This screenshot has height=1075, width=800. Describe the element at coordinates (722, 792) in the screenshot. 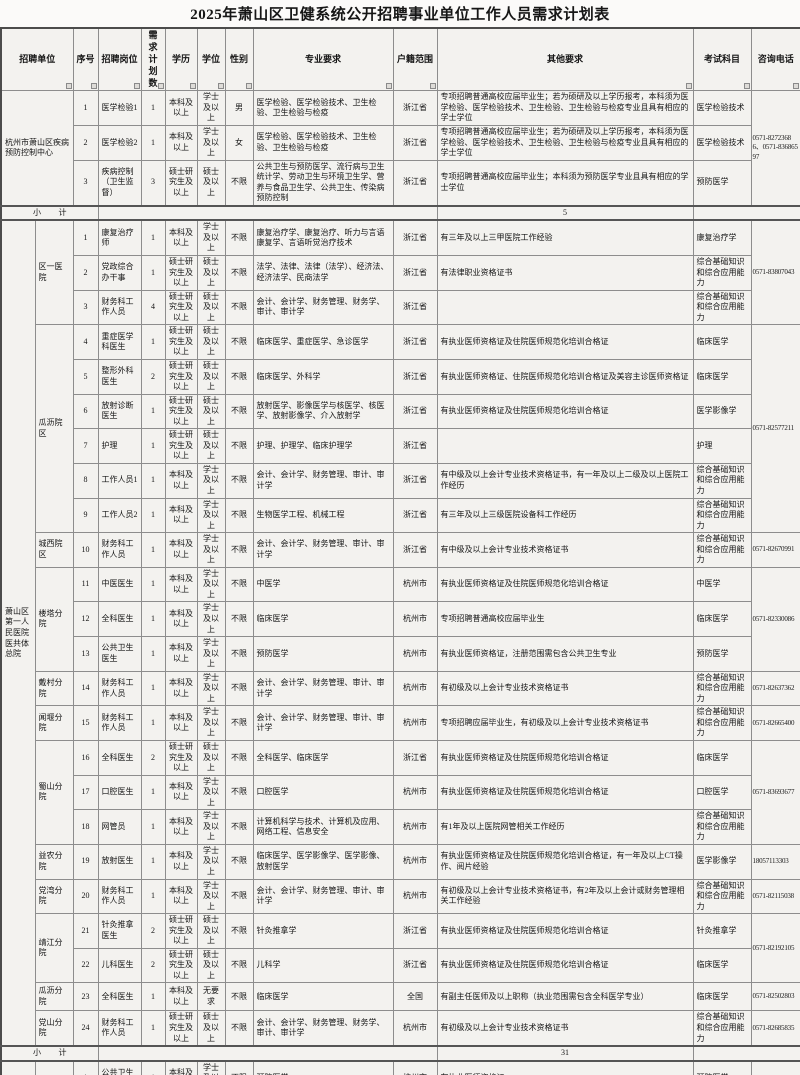

I see `cell-exam: 口腔医学` at that location.